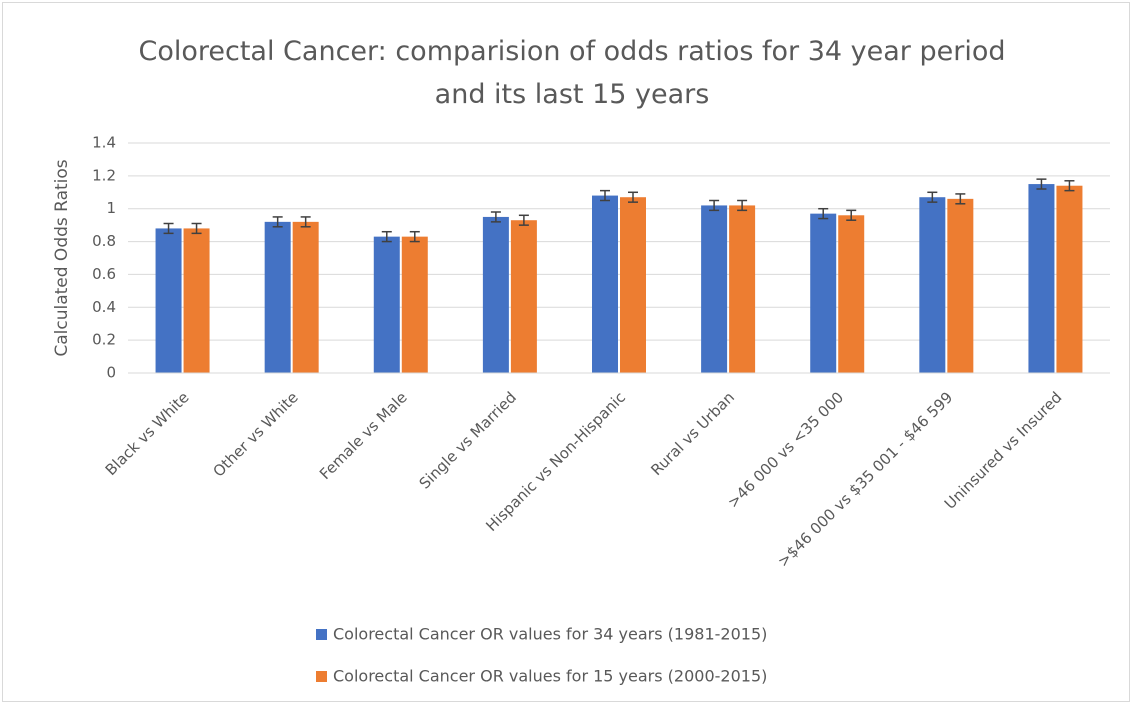 This screenshot has height=706, width=1134. I want to click on y-tick-label: 1.4, so click(104, 143).